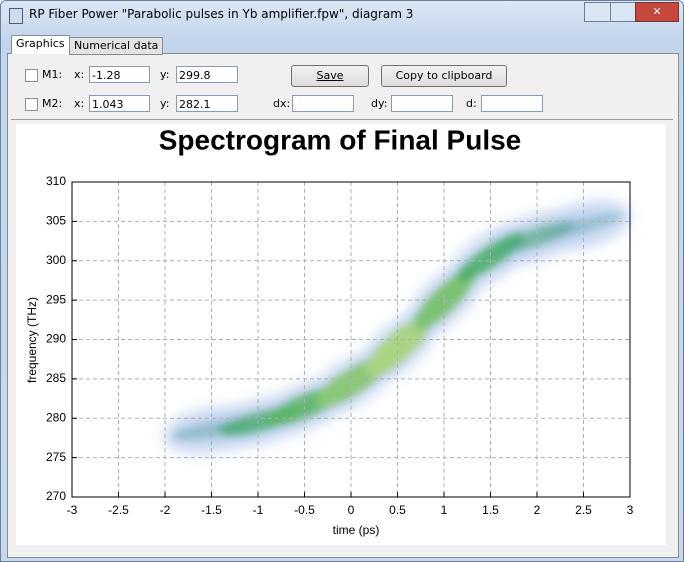 This screenshot has width=684, height=562. What do you see at coordinates (258, 510) in the screenshot?
I see `x-tick-label: -1` at bounding box center [258, 510].